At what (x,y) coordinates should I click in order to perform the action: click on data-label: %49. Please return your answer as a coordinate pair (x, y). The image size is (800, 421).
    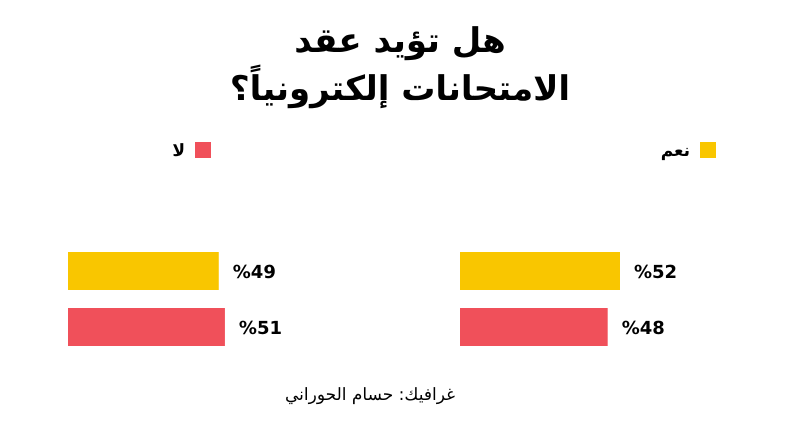
    Looking at the image, I should click on (254, 272).